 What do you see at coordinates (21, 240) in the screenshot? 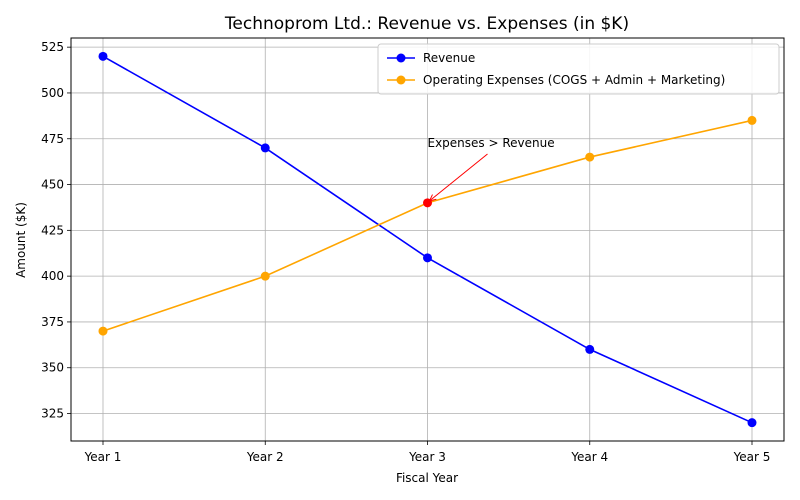
I see `y-axis-label: Amount ($K)` at bounding box center [21, 240].